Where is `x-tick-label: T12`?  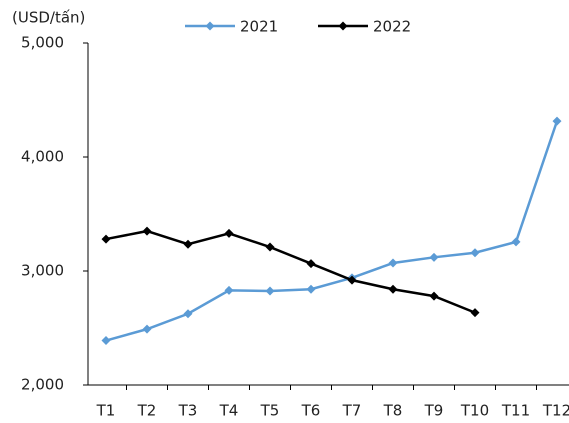
x-tick-label: T12 is located at coordinates (555, 411).